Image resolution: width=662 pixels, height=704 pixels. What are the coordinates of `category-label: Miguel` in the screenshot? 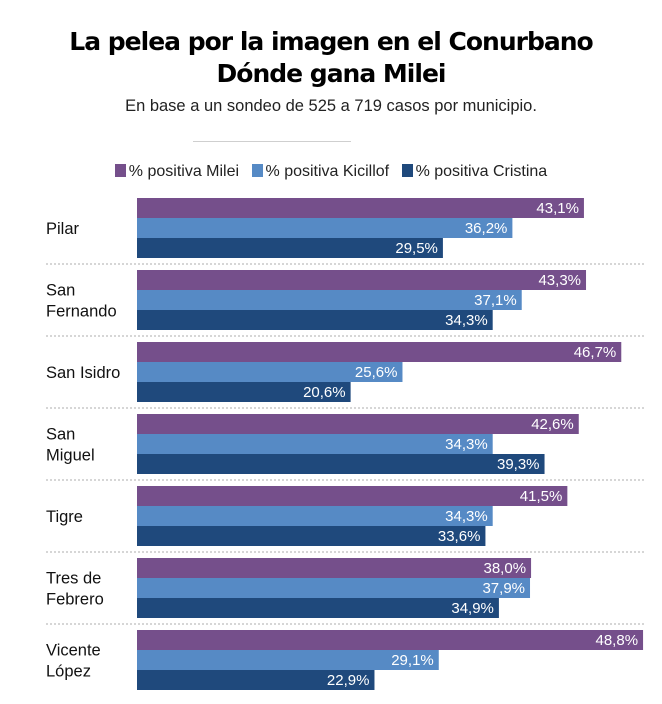 It's located at (70, 456).